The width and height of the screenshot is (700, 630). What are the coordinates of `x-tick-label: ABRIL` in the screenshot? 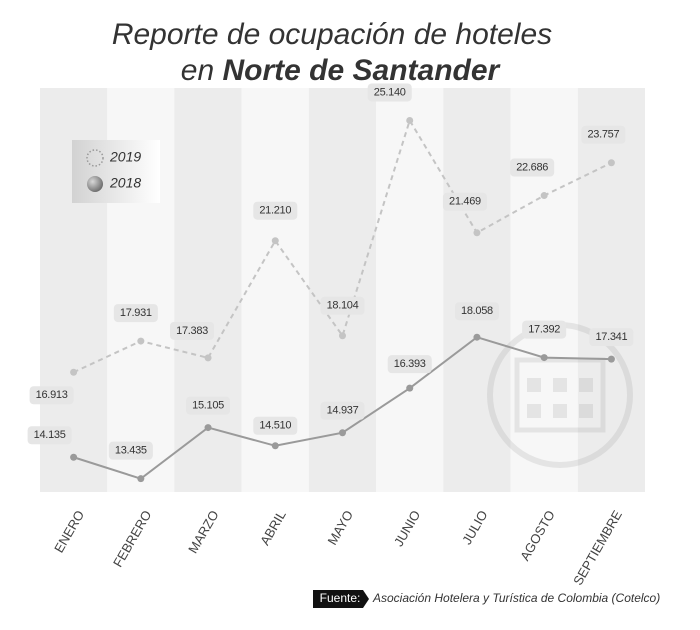 It's located at (273, 528).